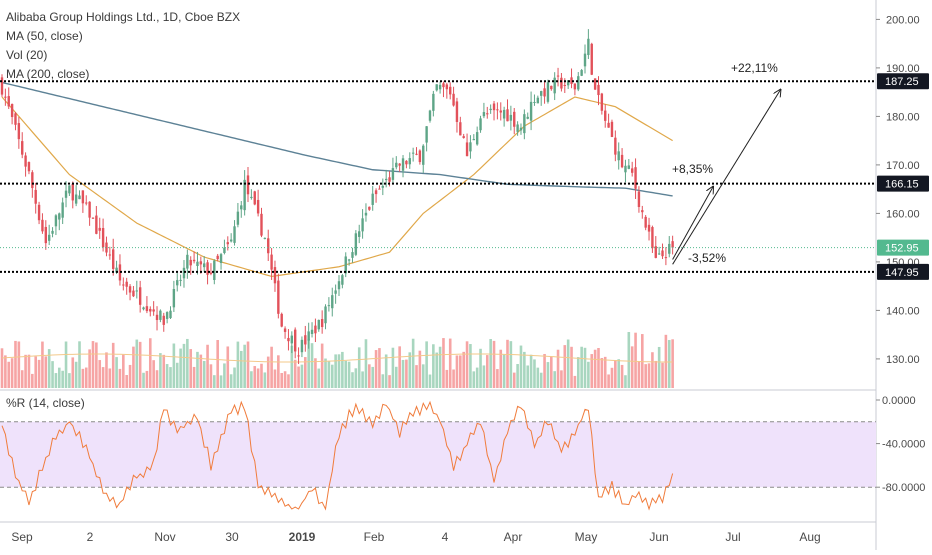 The height and width of the screenshot is (555, 932). Describe the element at coordinates (302, 537) in the screenshot. I see `time-label-4: 2019` at that location.